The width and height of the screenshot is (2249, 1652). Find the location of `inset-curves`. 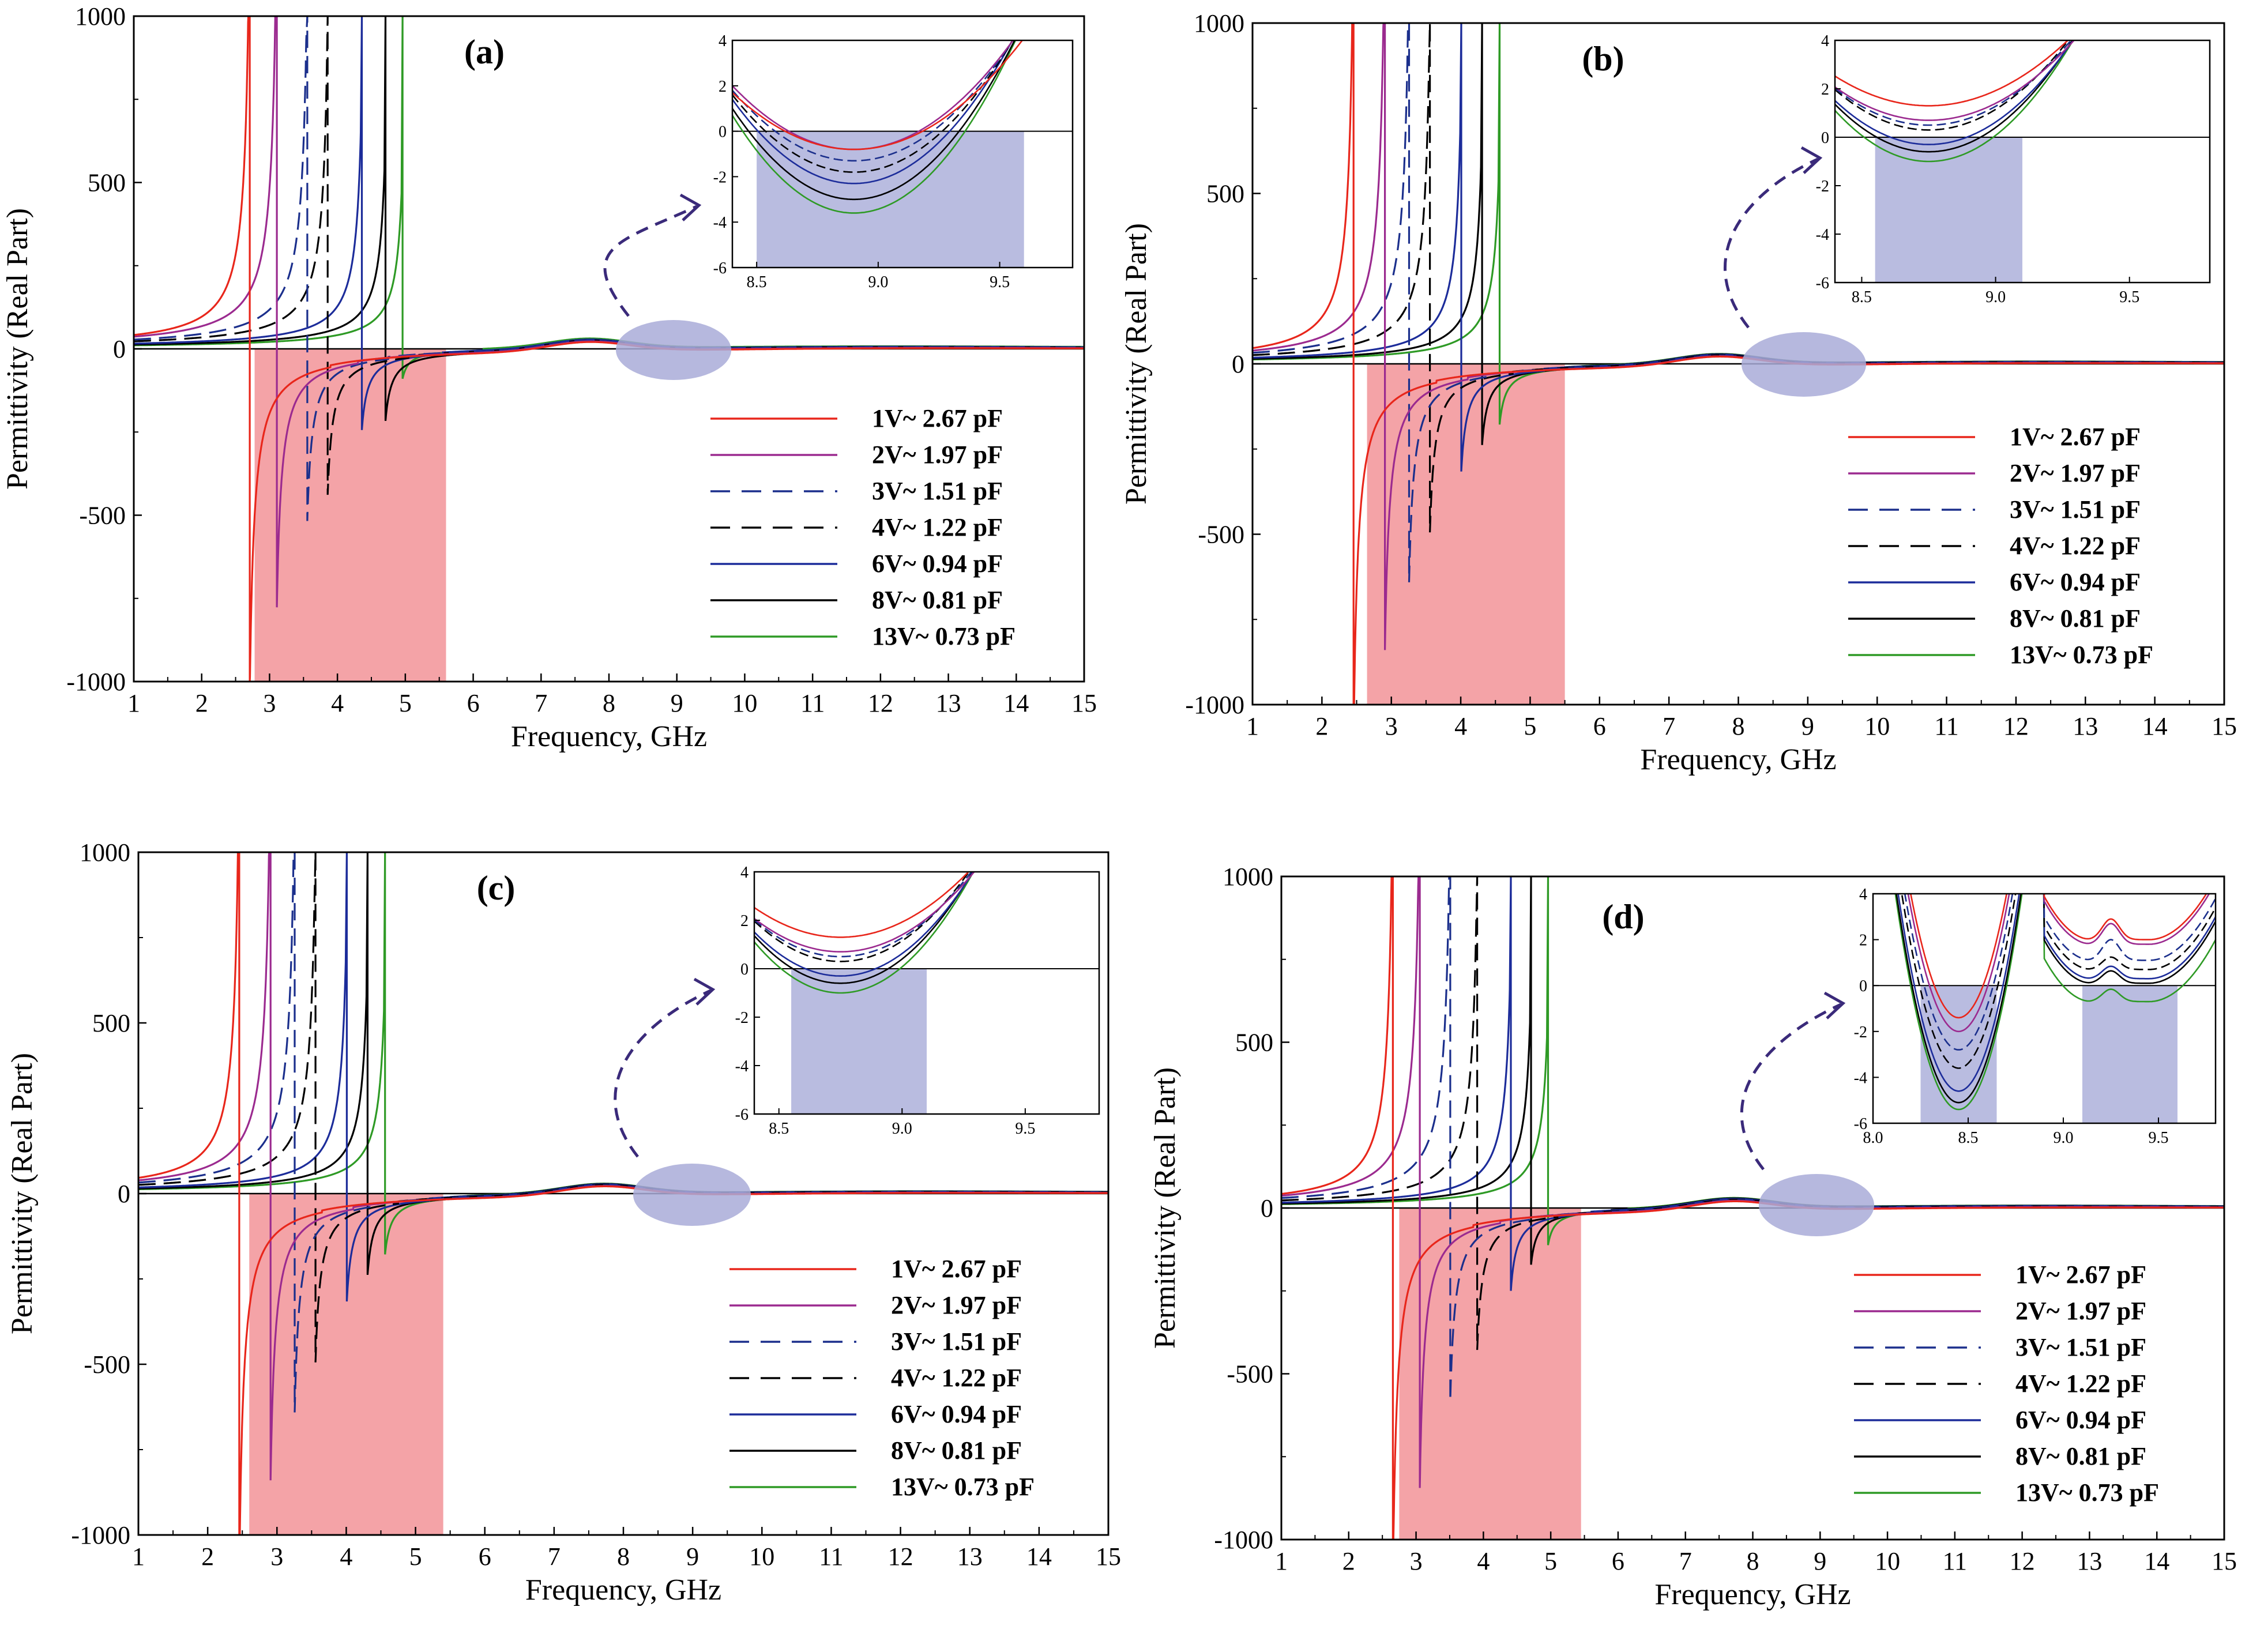

inset-curves is located at coordinates (1955, 101).